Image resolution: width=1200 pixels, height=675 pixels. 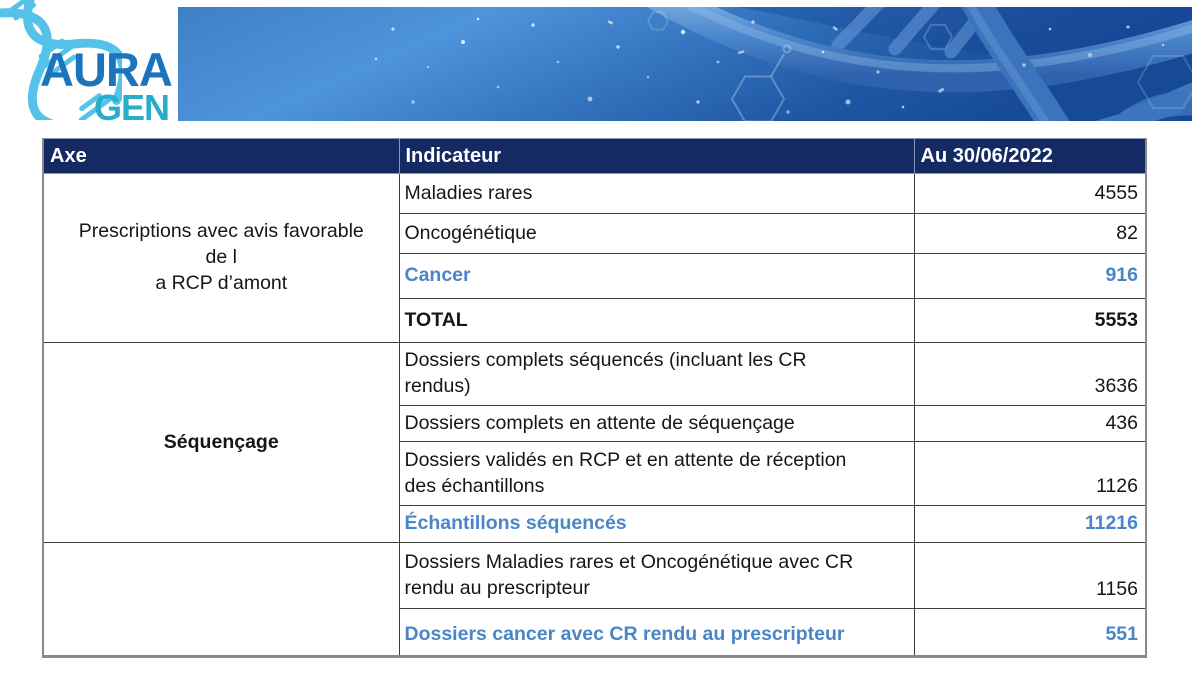 I want to click on axe-cell-sequencage: Séquençage, so click(x=221, y=442).